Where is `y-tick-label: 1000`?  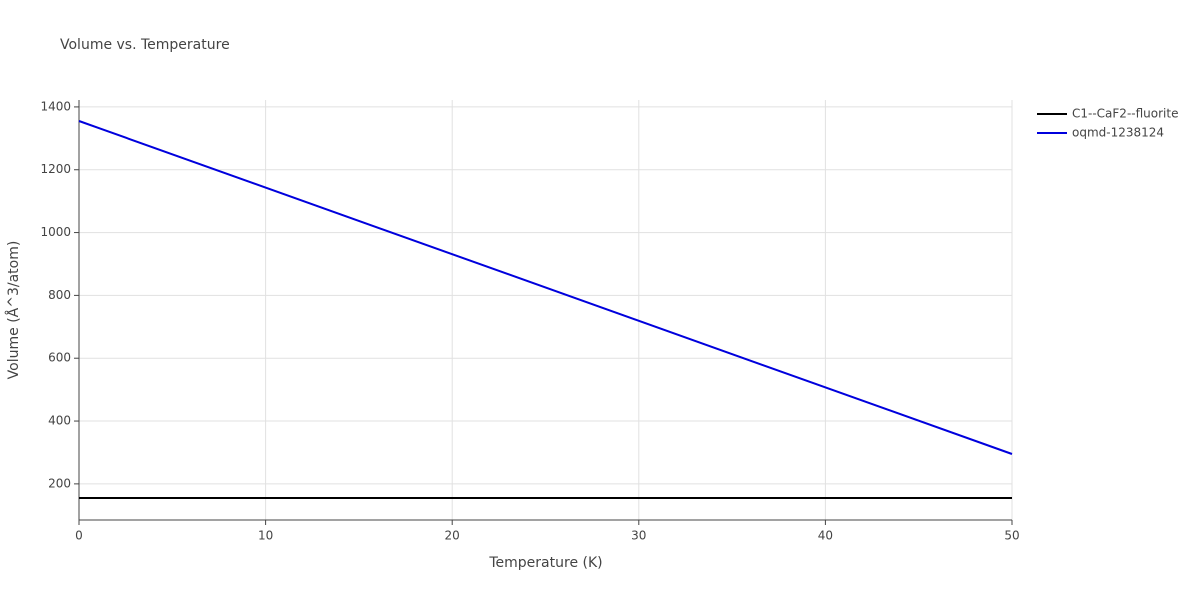 y-tick-label: 1000 is located at coordinates (55, 232).